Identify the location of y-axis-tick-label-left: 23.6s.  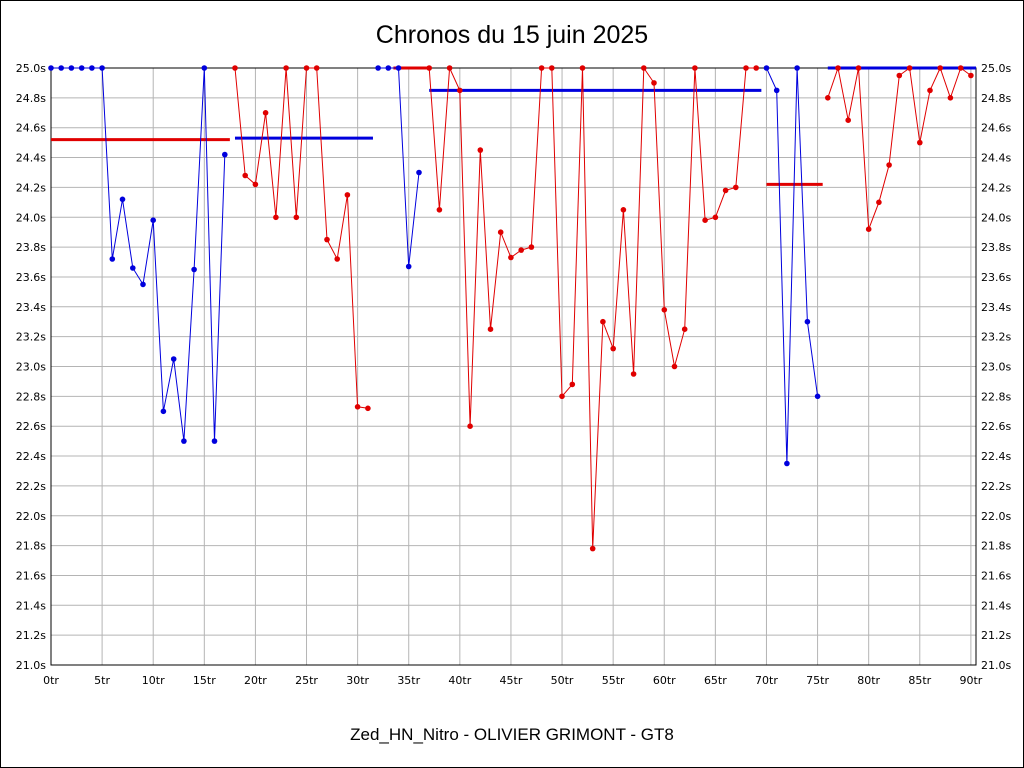
(31, 277).